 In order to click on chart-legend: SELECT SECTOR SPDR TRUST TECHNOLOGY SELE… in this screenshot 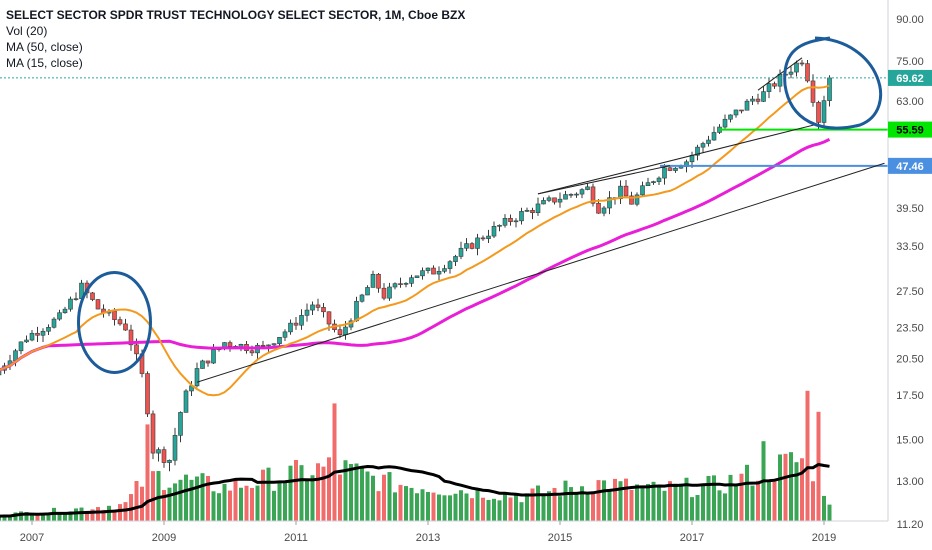, I will do `click(235, 39)`.